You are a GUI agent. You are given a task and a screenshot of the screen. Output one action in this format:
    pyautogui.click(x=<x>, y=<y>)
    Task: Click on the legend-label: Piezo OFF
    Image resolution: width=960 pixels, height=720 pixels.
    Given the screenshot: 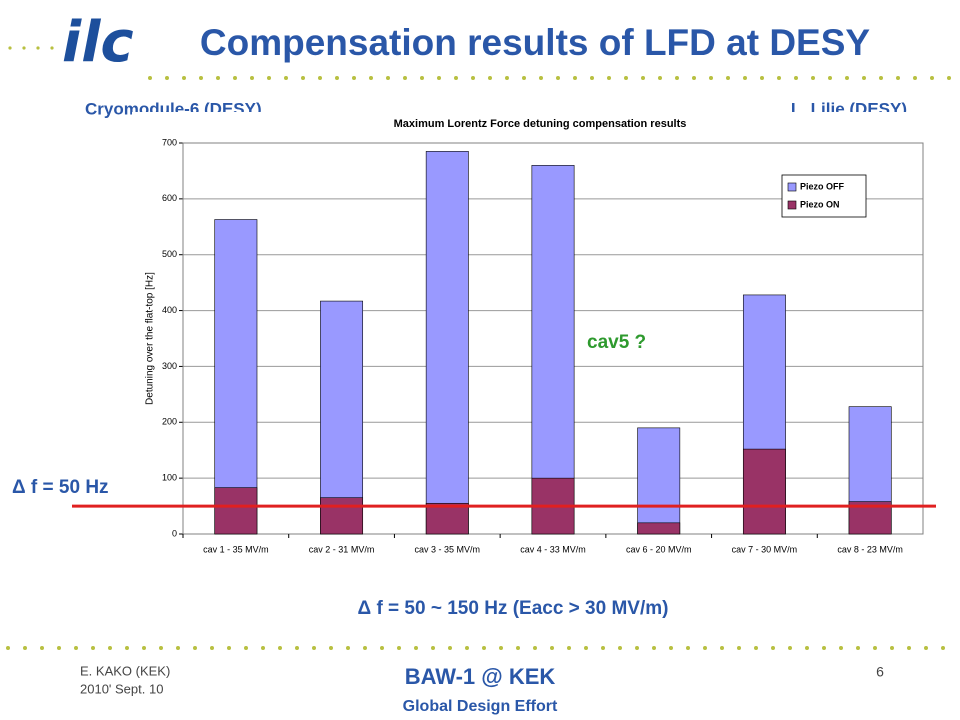 What is the action you would take?
    pyautogui.click(x=822, y=186)
    